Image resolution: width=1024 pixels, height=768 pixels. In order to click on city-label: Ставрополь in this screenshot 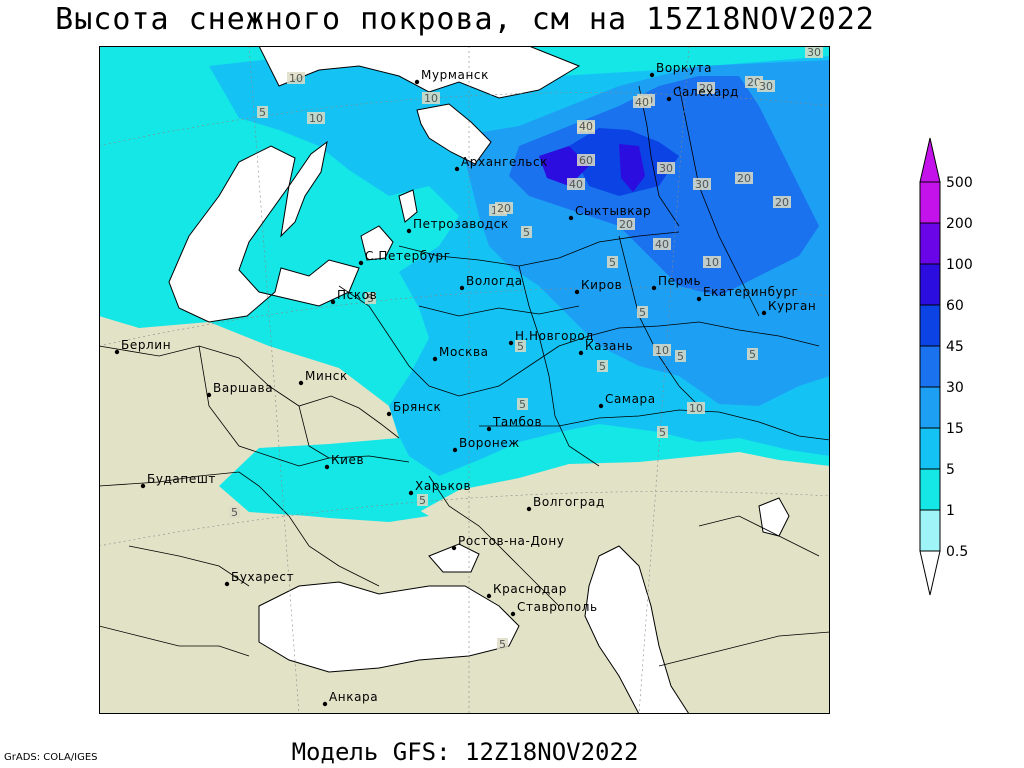, I will do `click(557, 607)`.